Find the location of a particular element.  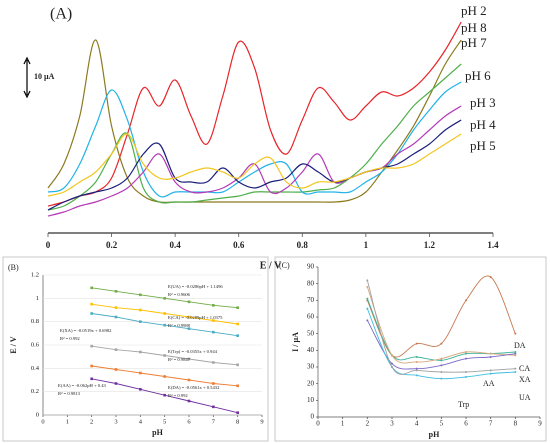

annotation: E(XA) = -0.0519x + 0.6982 is located at coordinates (86, 330).